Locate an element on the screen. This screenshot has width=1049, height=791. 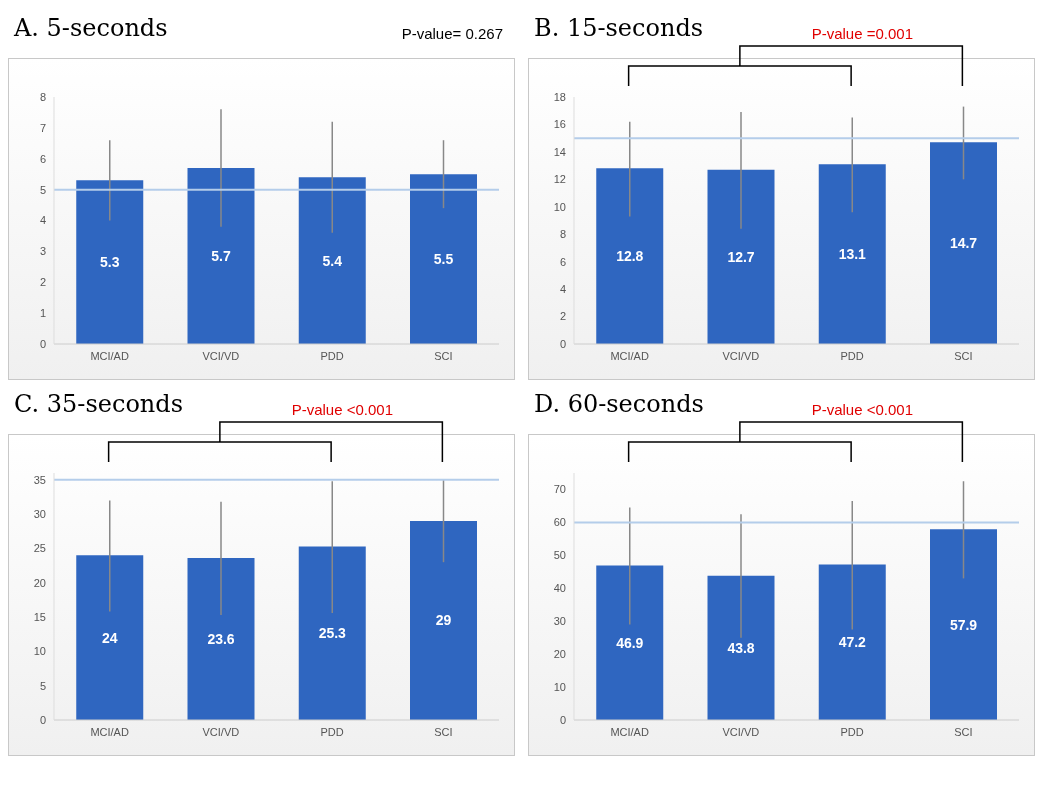
y-tick-label: 1 is located at coordinates (42, 313).